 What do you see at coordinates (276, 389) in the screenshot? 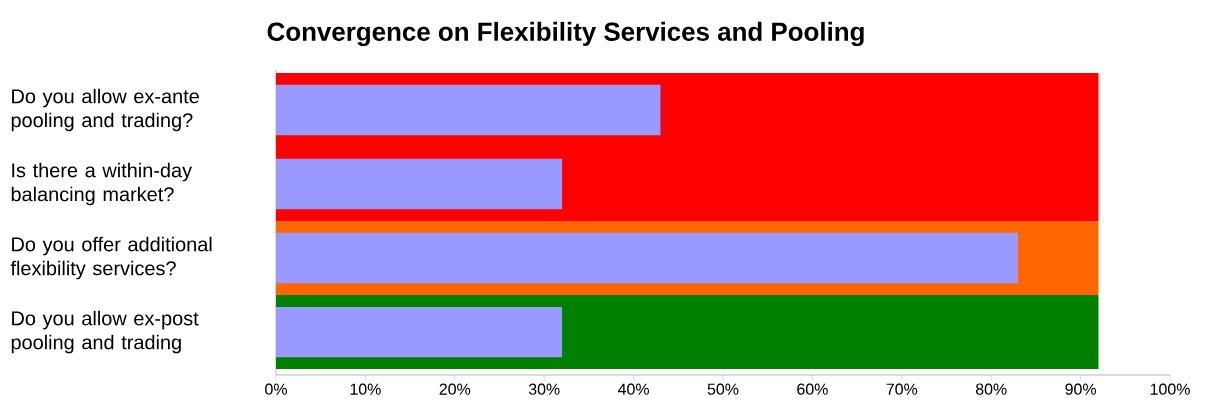
I see `x-tick-label: 0%` at bounding box center [276, 389].